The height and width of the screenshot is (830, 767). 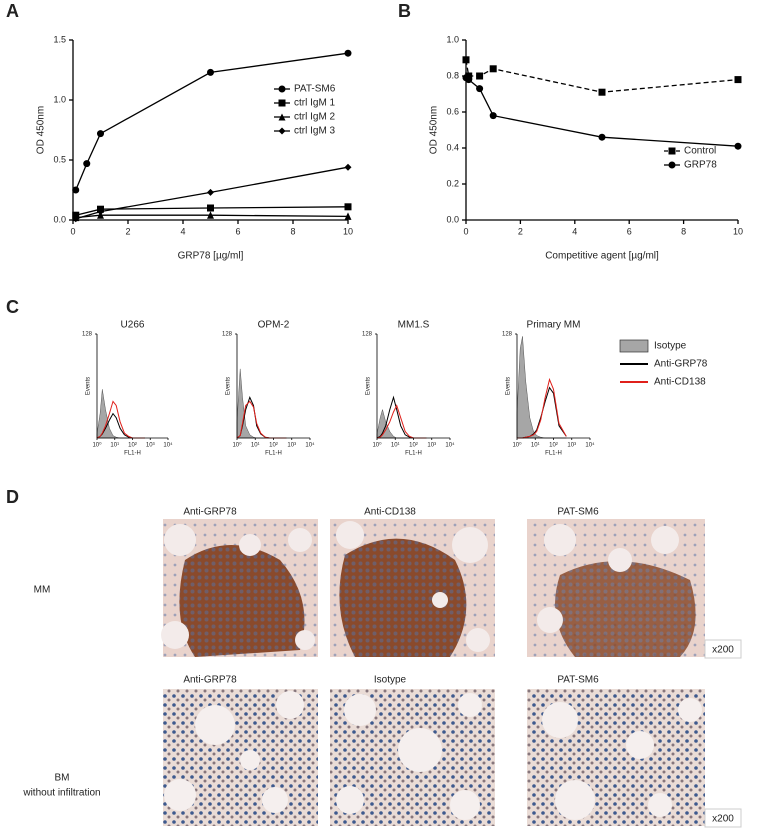 What do you see at coordinates (12, 11) in the screenshot?
I see `panel-label: A` at bounding box center [12, 11].